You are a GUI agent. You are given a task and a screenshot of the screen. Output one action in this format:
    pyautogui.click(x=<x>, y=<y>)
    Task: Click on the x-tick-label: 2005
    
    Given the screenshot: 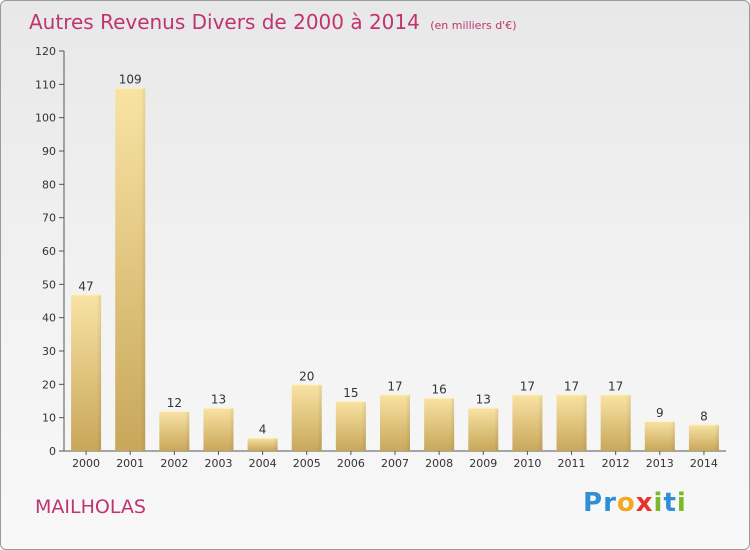 What is the action you would take?
    pyautogui.click(x=307, y=463)
    